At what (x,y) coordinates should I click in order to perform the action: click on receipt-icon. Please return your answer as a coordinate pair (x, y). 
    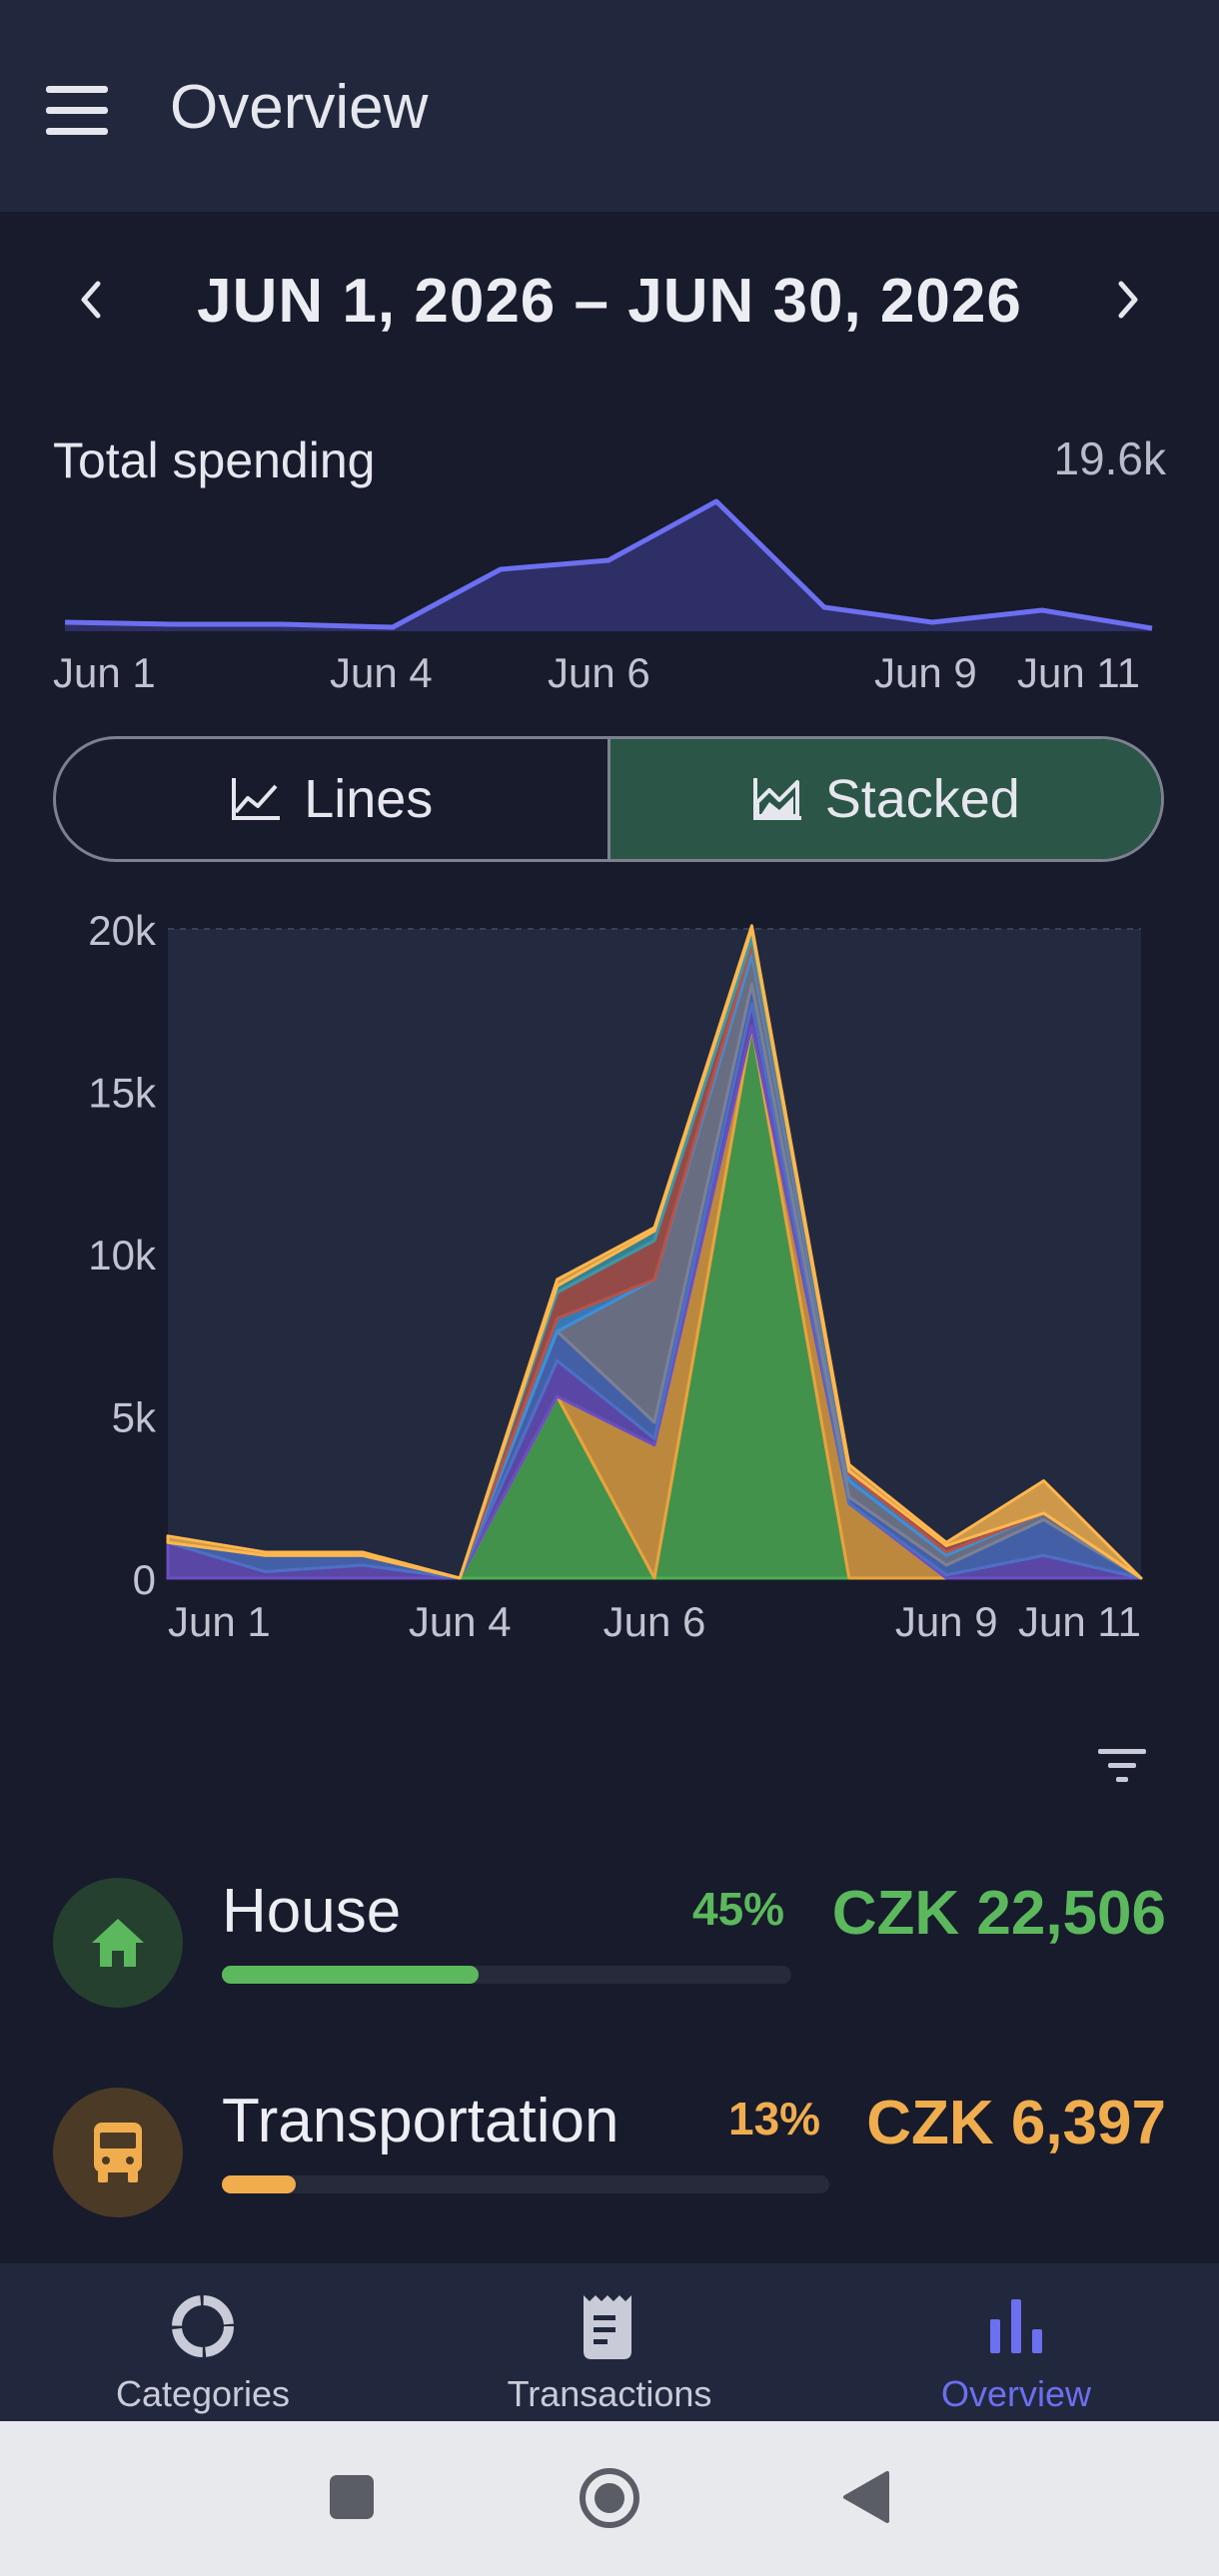
    Looking at the image, I should click on (607, 2327).